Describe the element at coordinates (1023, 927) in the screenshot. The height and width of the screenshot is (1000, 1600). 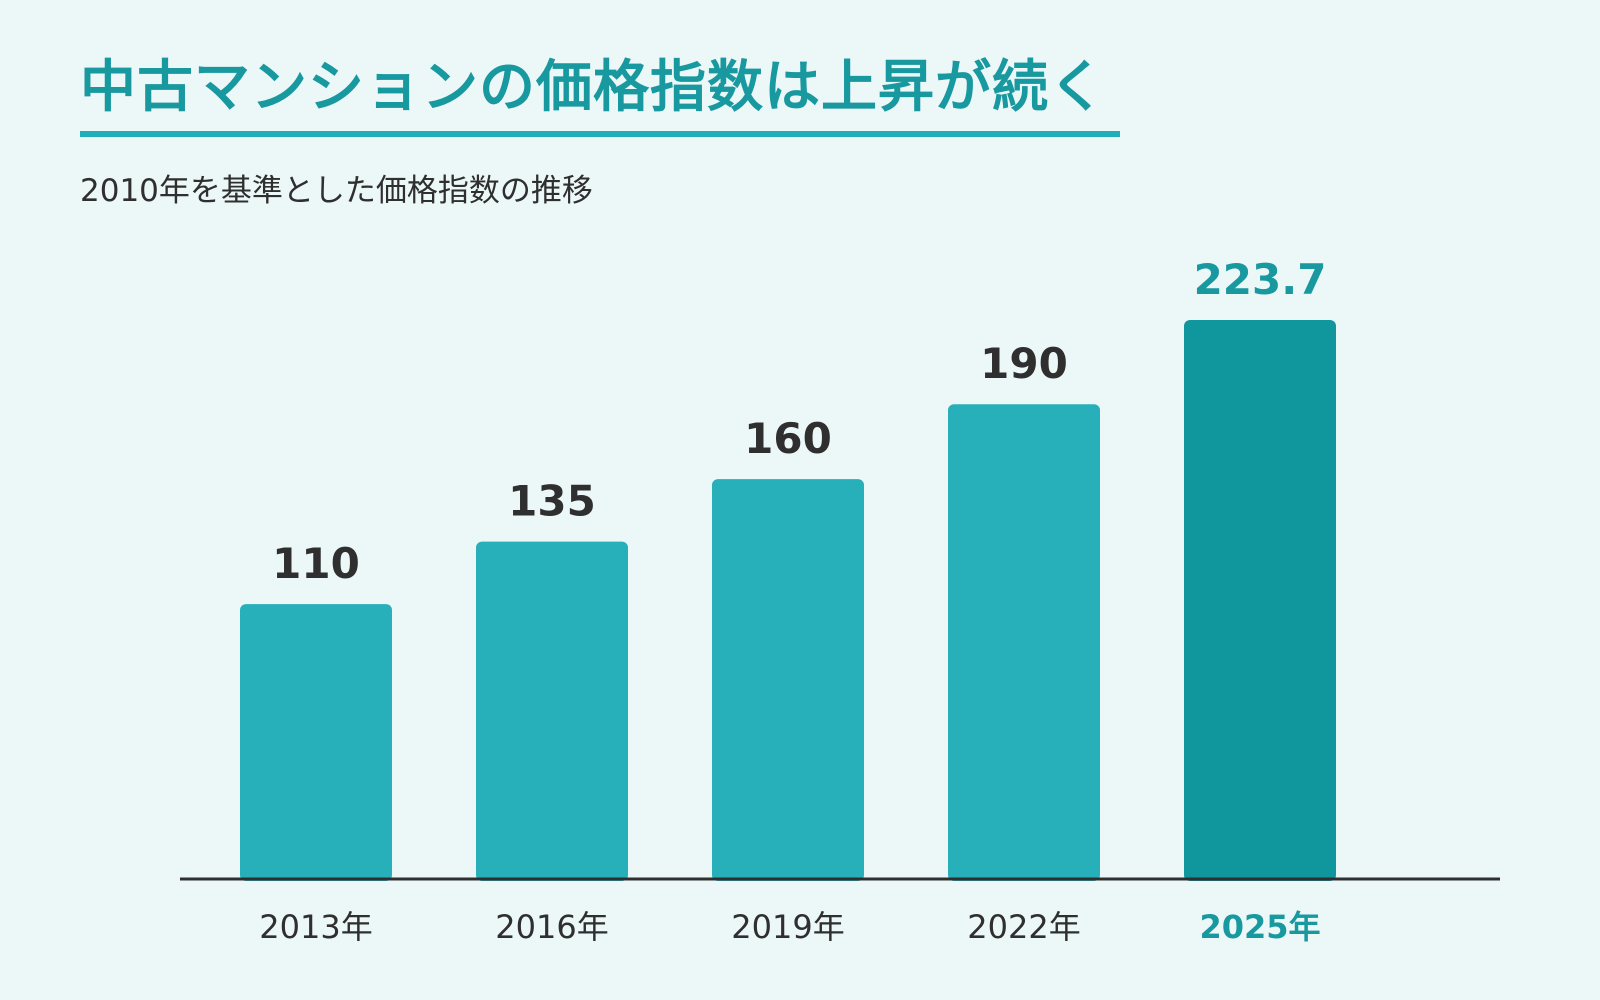
I see `category-label-3: 2022年` at that location.